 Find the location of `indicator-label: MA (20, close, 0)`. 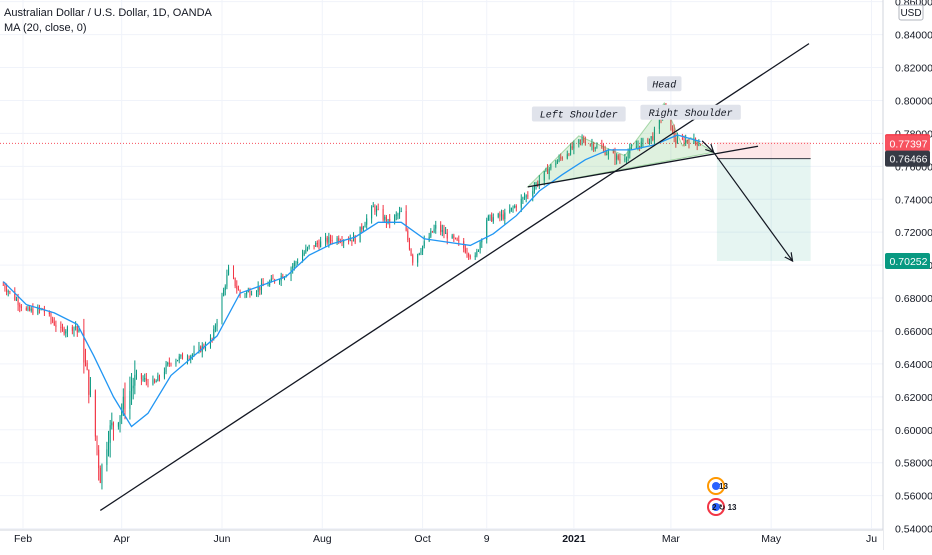

indicator-label: MA (20, close, 0) is located at coordinates (45, 28).